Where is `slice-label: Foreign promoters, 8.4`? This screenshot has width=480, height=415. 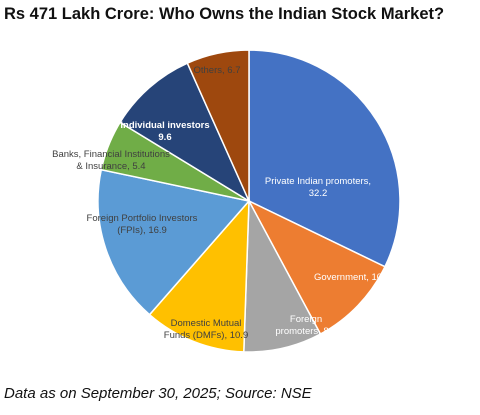
slice-label: Foreign promoters, 8.4 is located at coordinates (305, 325).